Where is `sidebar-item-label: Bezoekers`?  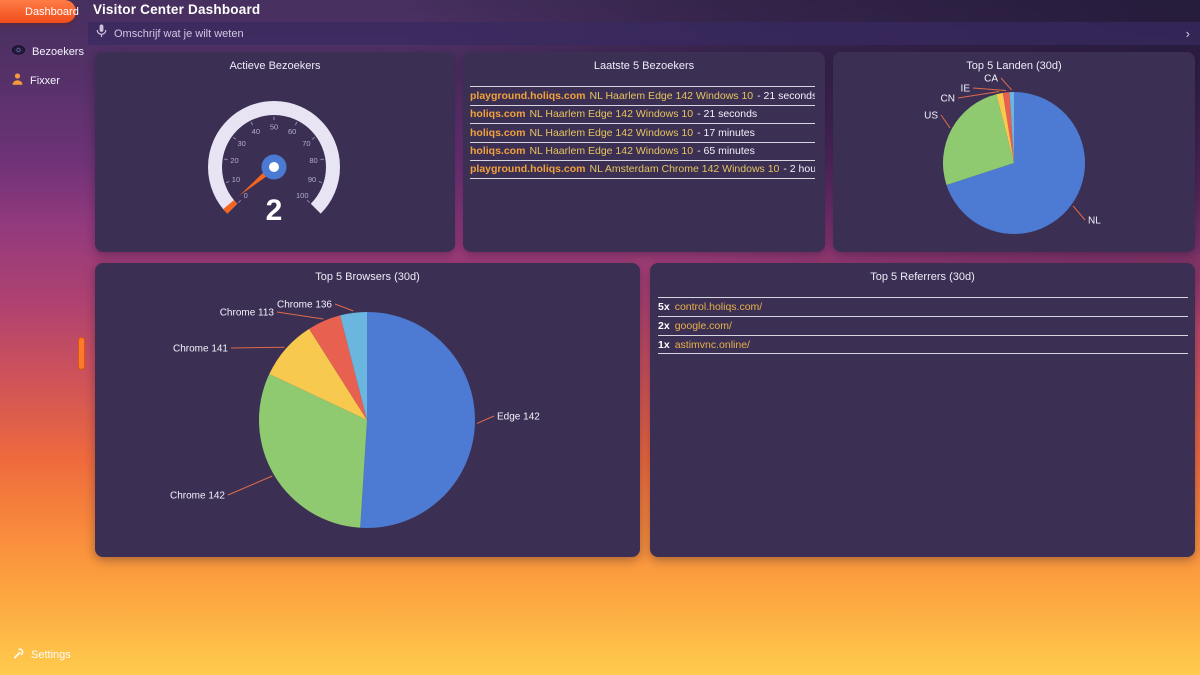 sidebar-item-label: Bezoekers is located at coordinates (58, 51).